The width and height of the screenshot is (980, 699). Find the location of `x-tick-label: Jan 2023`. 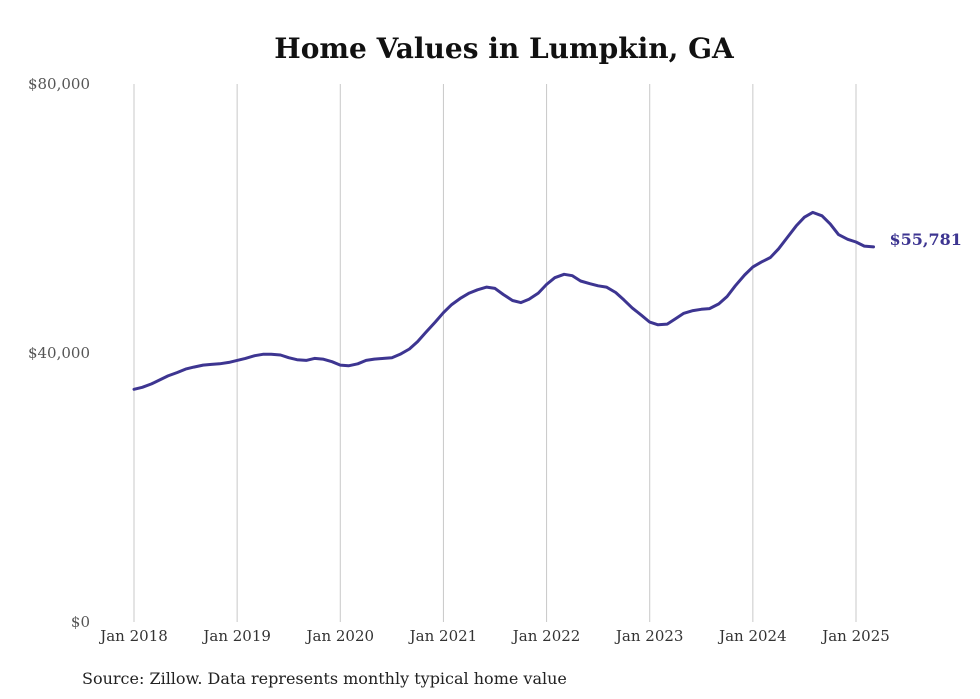

x-tick-label: Jan 2023 is located at coordinates (649, 636).